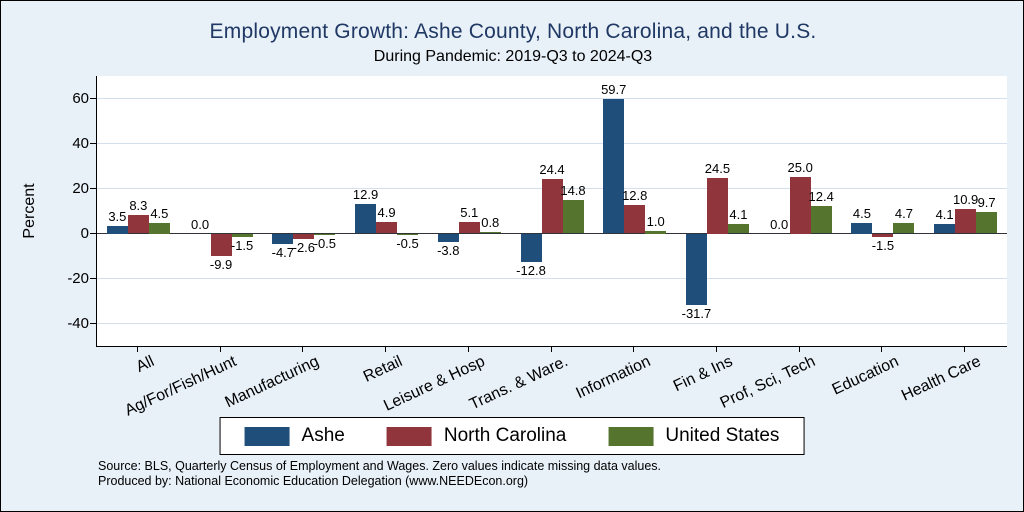 This screenshot has height=512, width=1024. I want to click on bar-ashe-health-care, so click(945, 229).